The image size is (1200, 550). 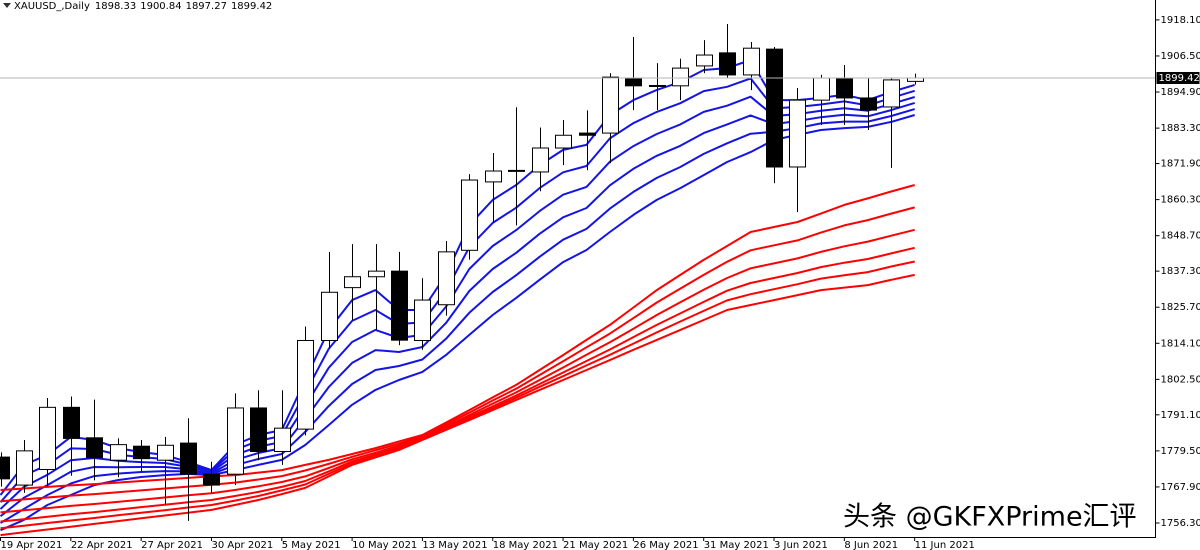 What do you see at coordinates (1180, 415) in the screenshot?
I see `y-tick-label: 1791.10` at bounding box center [1180, 415].